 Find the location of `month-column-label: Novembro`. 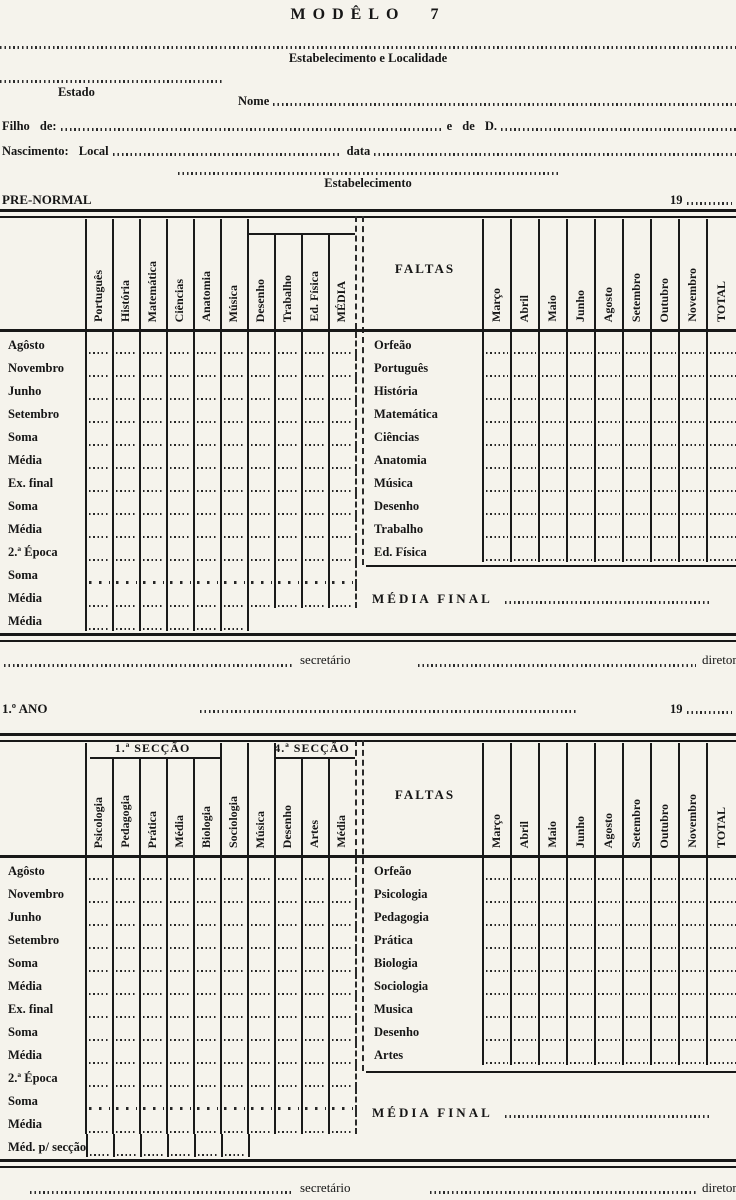

month-column-label: Novembro is located at coordinates (691, 821).